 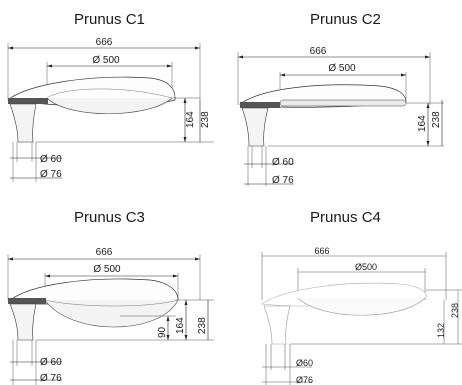 What do you see at coordinates (304, 363) in the screenshot?
I see `pole-inner-label: Ø60` at bounding box center [304, 363].